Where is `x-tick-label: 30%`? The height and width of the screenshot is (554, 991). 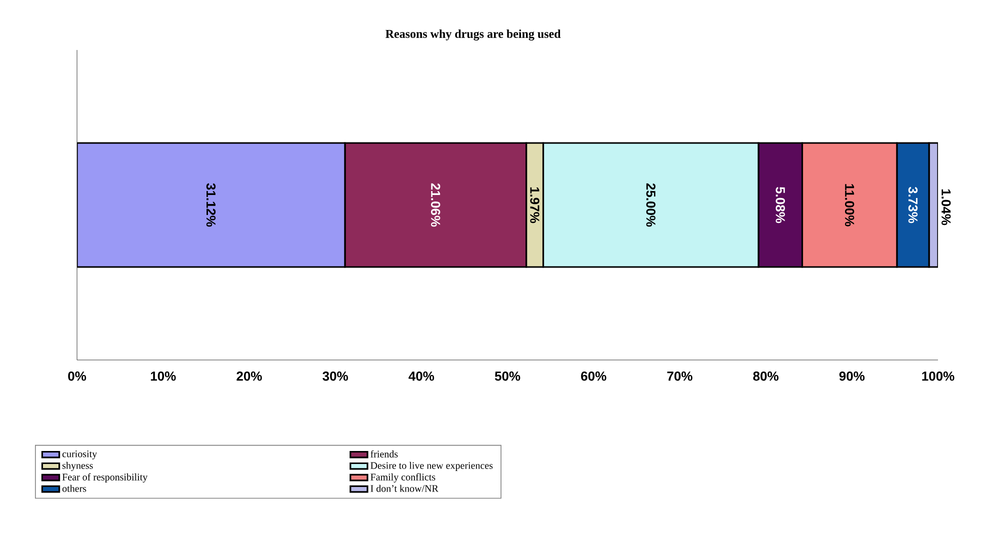
x-tick-label: 30% is located at coordinates (335, 376).